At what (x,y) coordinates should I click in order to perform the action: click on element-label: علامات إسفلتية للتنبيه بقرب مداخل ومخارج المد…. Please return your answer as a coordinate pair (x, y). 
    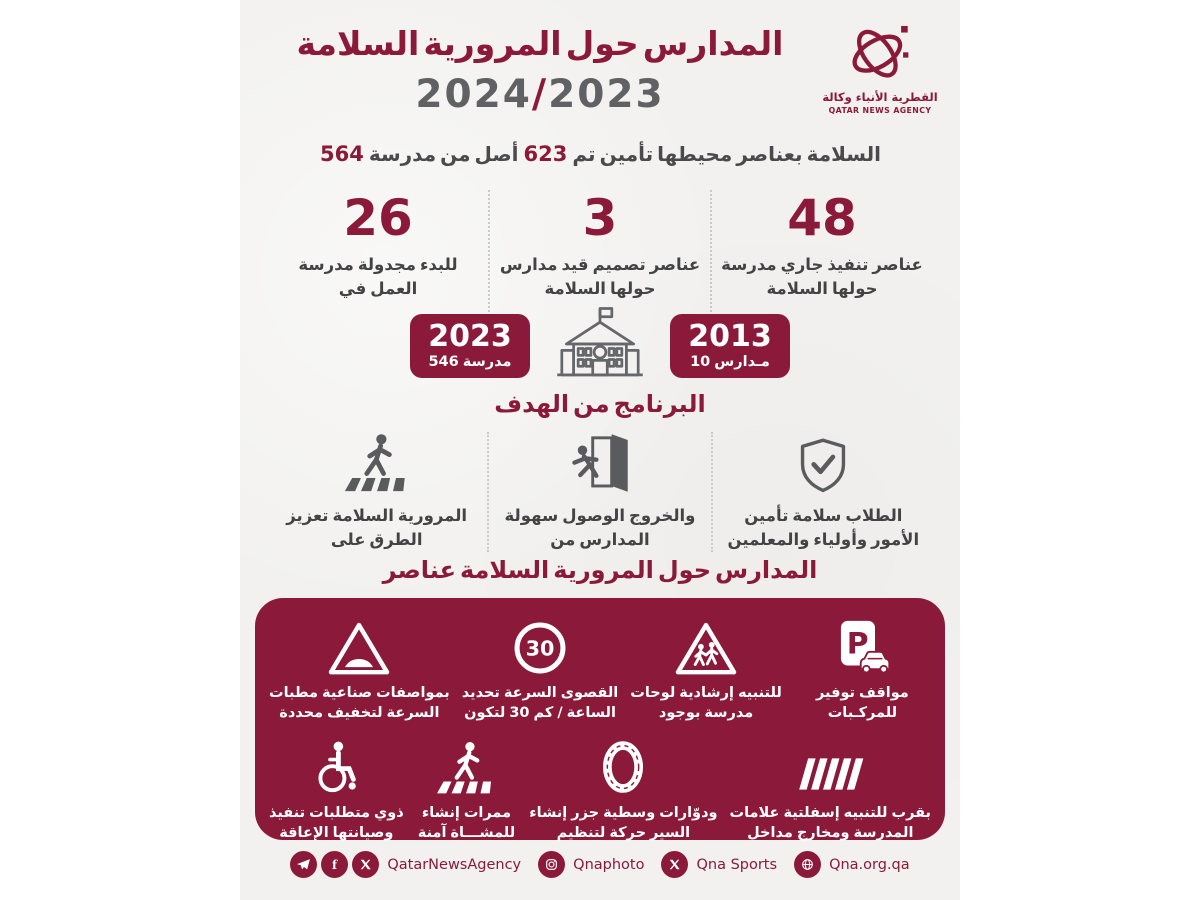
    Looking at the image, I should click on (830, 822).